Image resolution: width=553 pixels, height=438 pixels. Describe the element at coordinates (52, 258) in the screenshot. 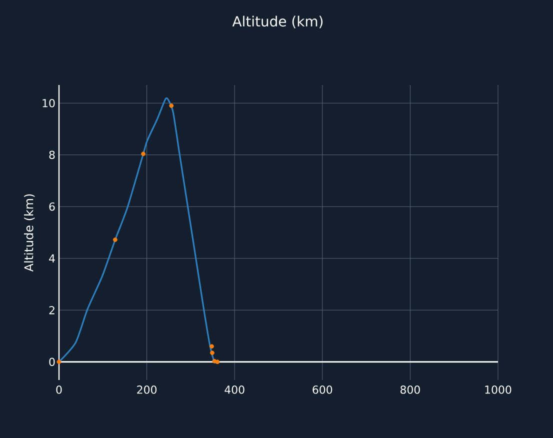

I see `y-tick-label: 4` at that location.